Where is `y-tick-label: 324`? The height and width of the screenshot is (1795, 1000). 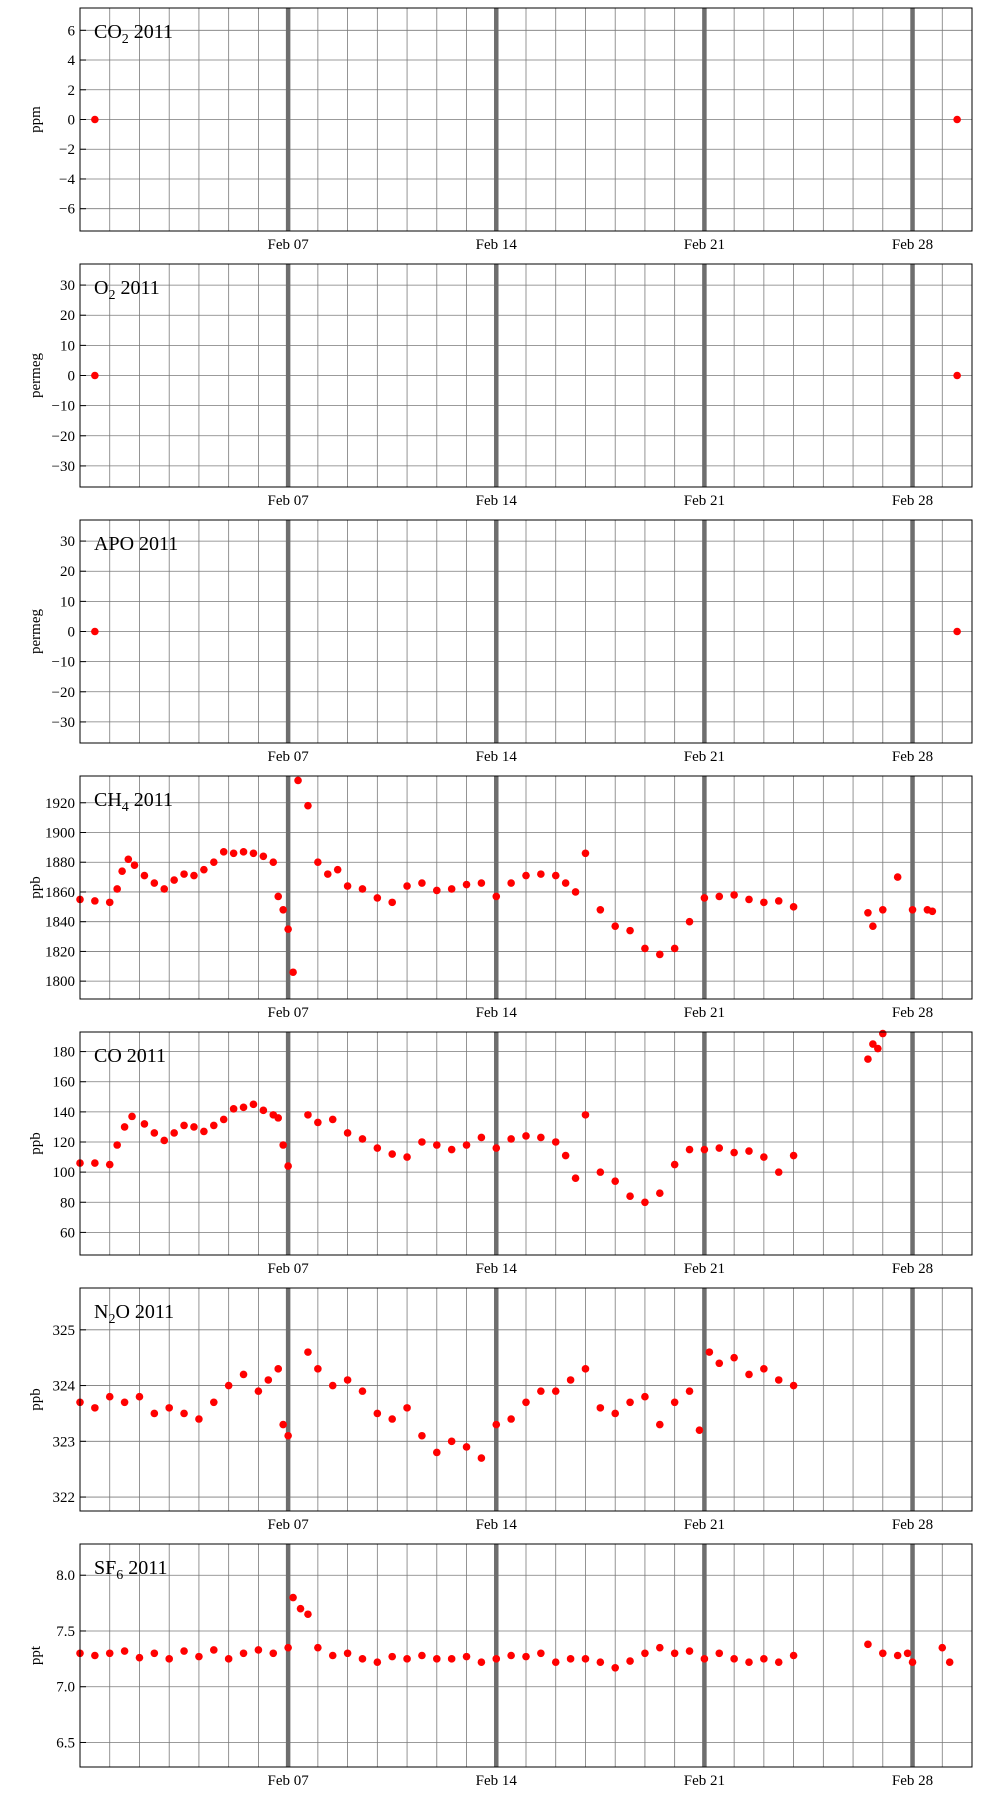 y-tick-label: 324 is located at coordinates (64, 1387).